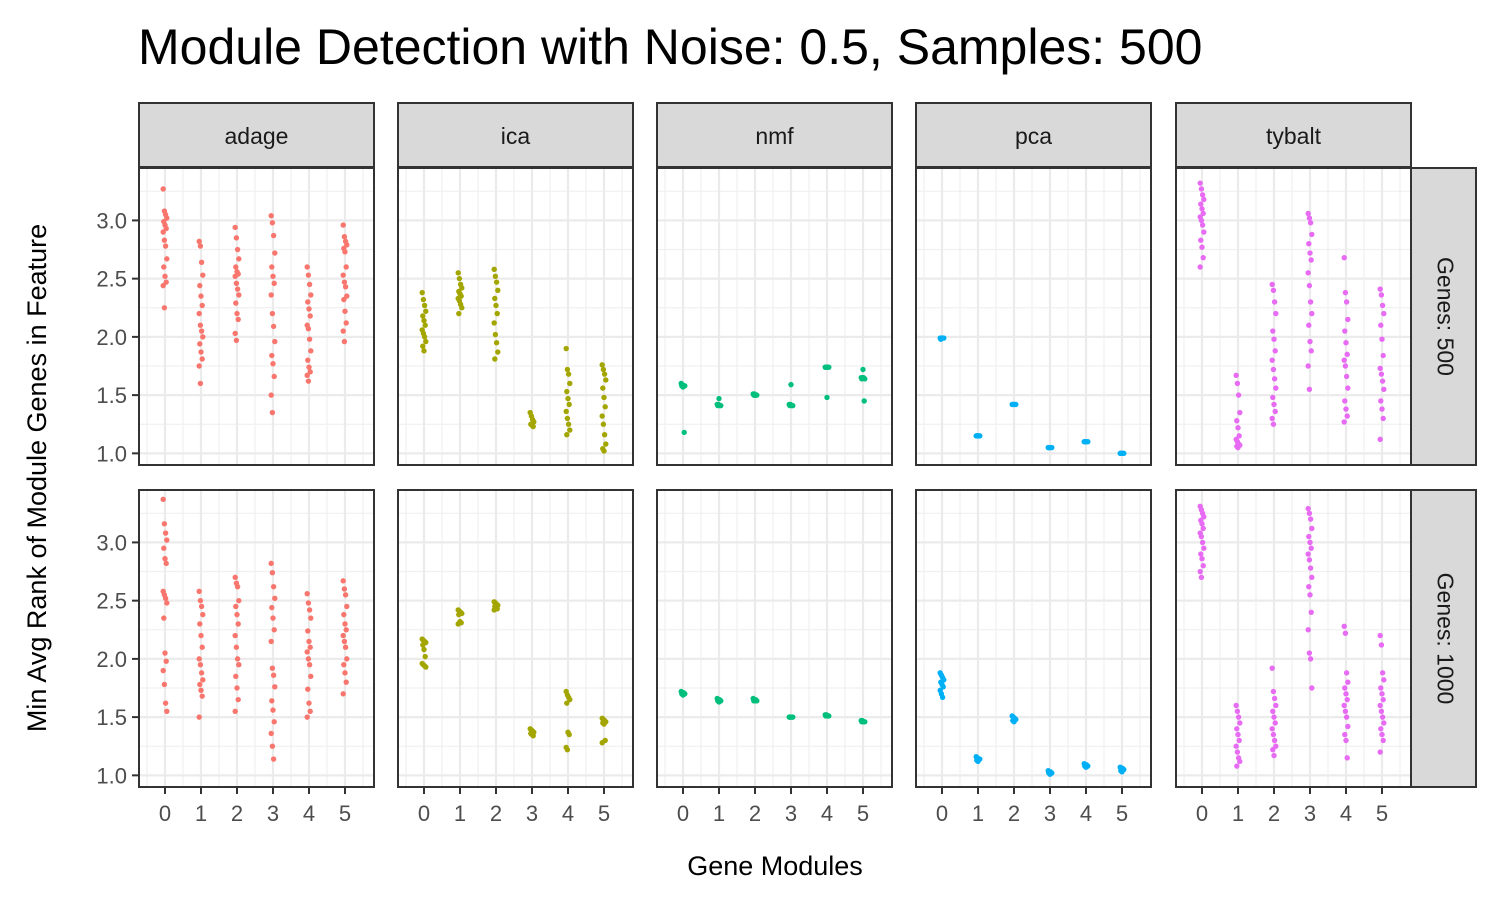 This screenshot has height=900, width=1500. Describe the element at coordinates (1274, 813) in the screenshot. I see `x-tick-label: 2` at that location.